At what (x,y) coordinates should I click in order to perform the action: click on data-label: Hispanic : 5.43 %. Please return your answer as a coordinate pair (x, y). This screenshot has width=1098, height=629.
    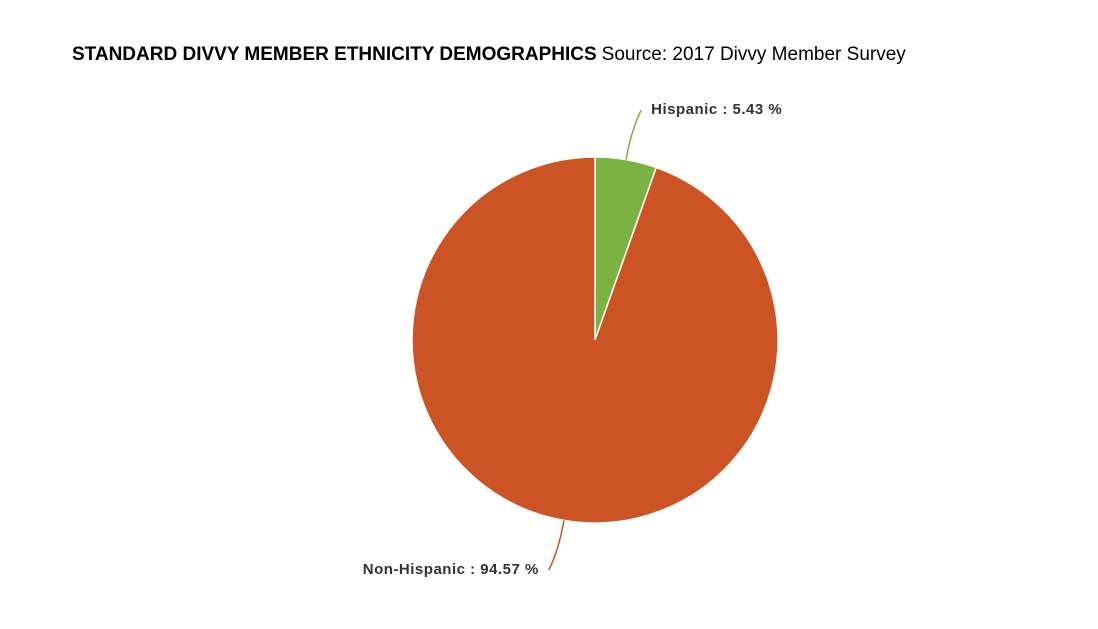
    Looking at the image, I should click on (716, 109).